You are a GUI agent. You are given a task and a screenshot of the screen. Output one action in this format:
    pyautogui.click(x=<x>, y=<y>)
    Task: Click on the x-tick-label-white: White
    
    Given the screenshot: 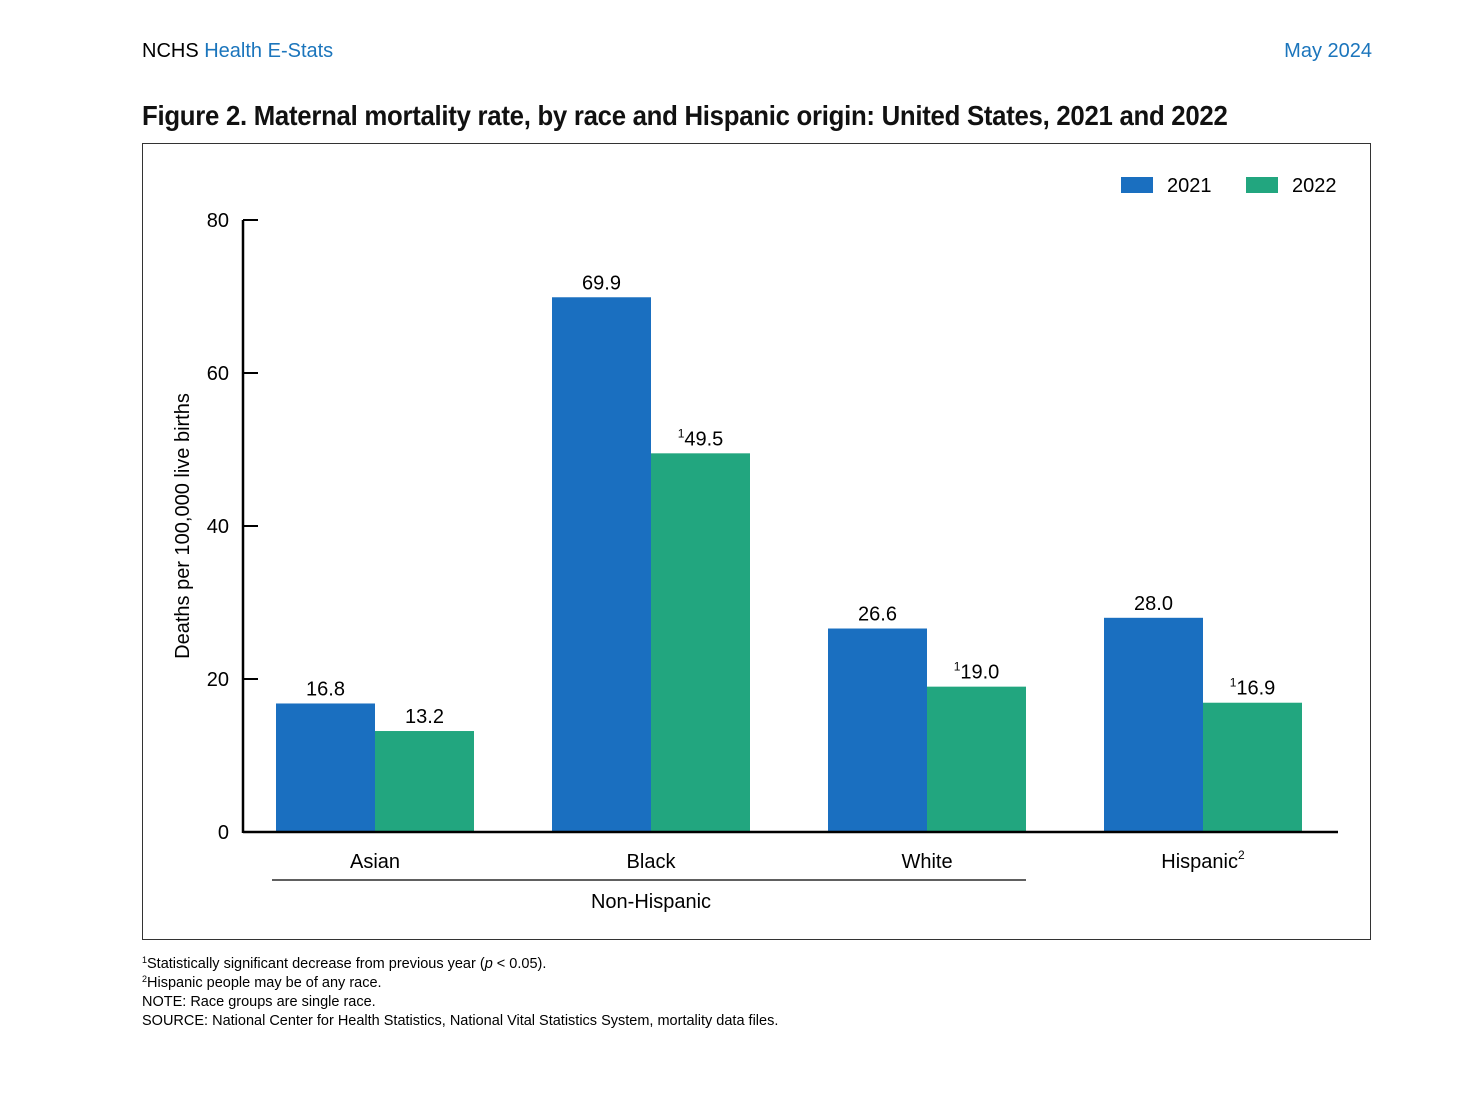 What is the action you would take?
    pyautogui.click(x=926, y=862)
    